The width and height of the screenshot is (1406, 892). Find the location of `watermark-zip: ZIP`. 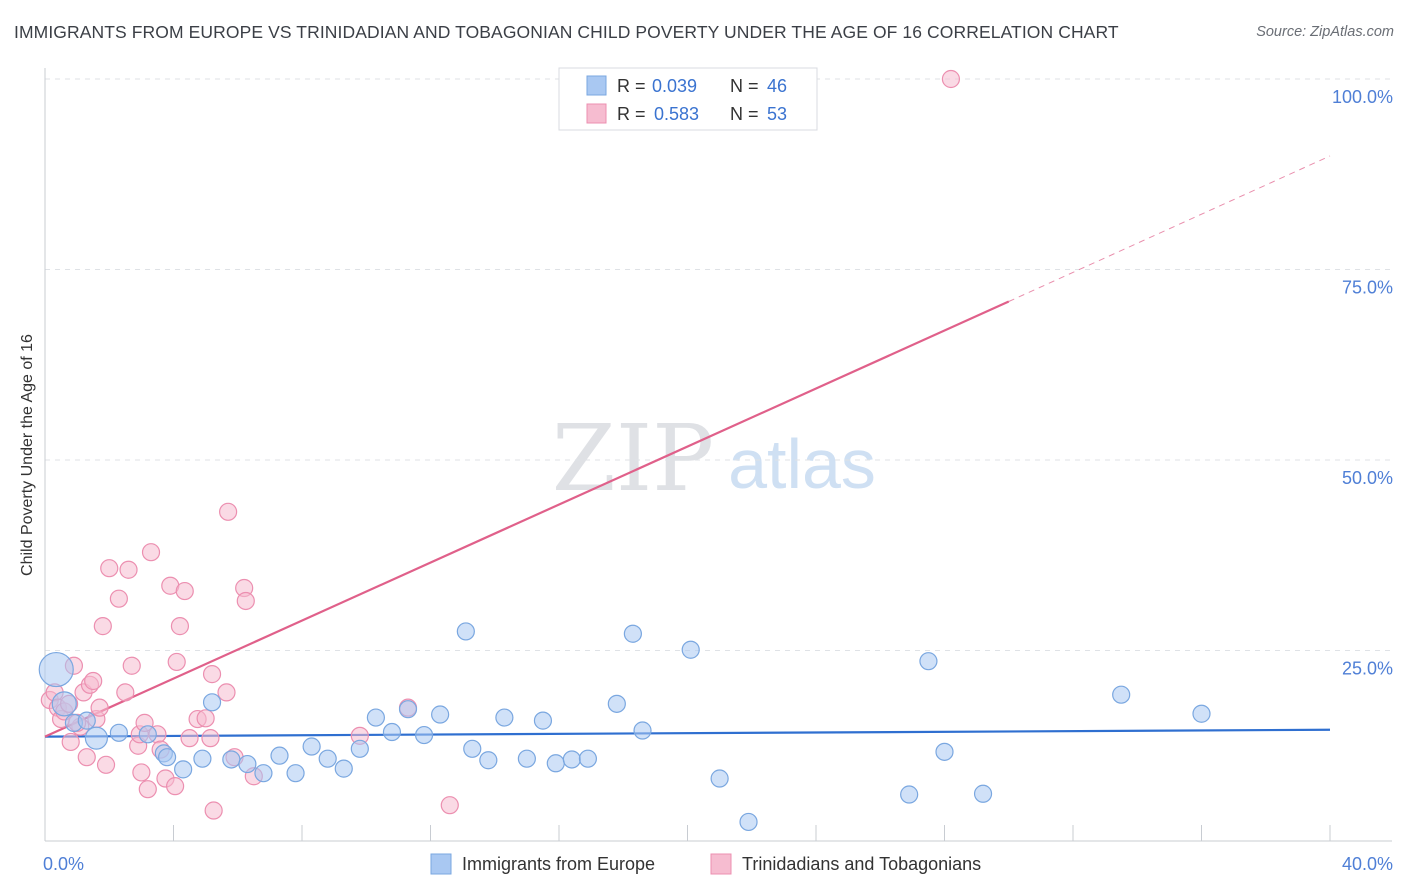

watermark-zip: ZIP is located at coordinates (633, 458).